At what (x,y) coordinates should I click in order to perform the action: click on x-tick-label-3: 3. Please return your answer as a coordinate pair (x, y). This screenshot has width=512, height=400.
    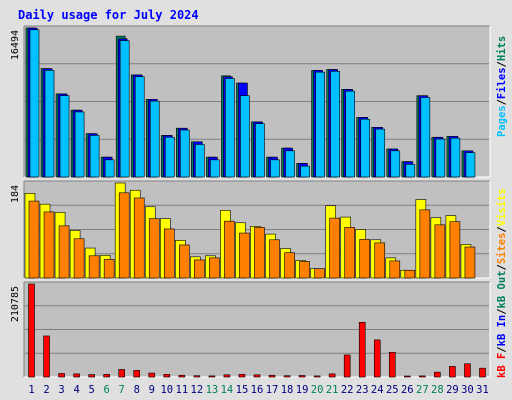
    Looking at the image, I should click on (61, 390).